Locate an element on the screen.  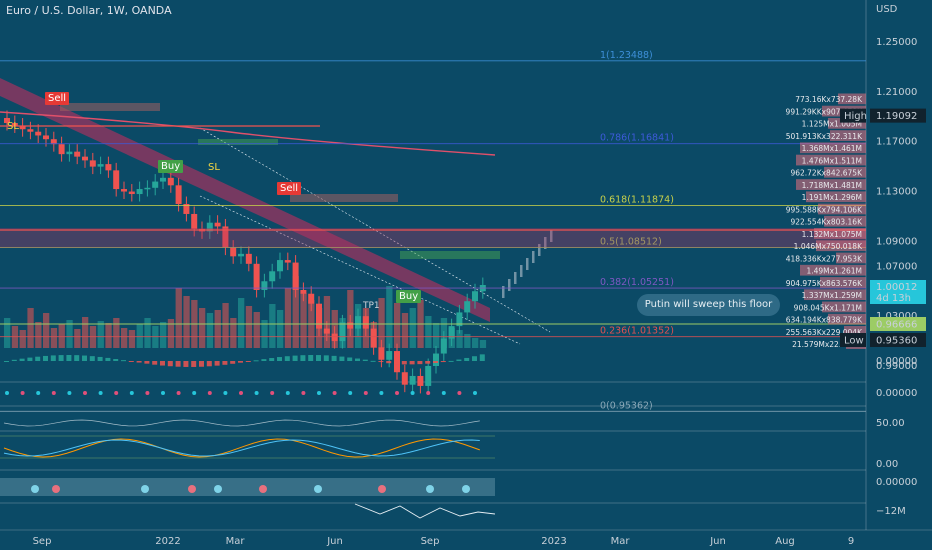
volume-profile-label: 995.588Kx794.106K is located at coordinates (824, 209).